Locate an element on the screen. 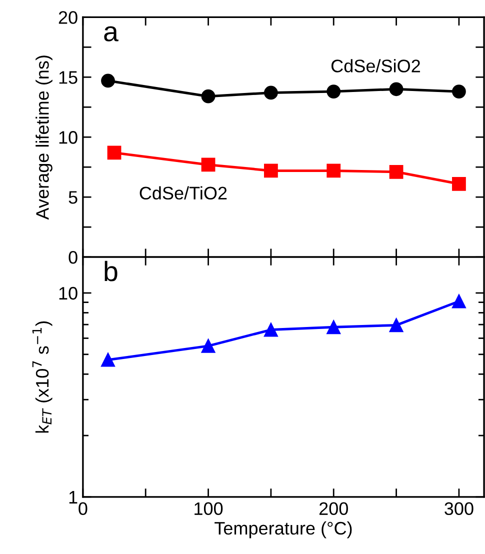 The height and width of the screenshot is (554, 485). series-label: CdSe/SiO2 is located at coordinates (375, 65).